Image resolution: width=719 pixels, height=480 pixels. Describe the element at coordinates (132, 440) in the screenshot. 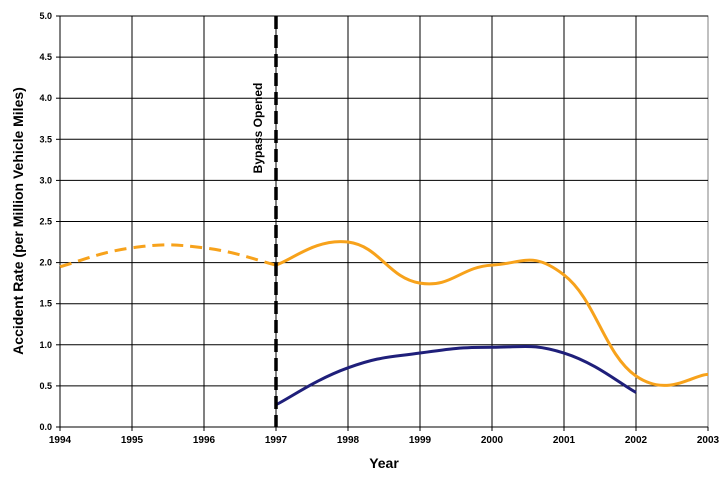

I see `x-tick-label: 1995` at that location.